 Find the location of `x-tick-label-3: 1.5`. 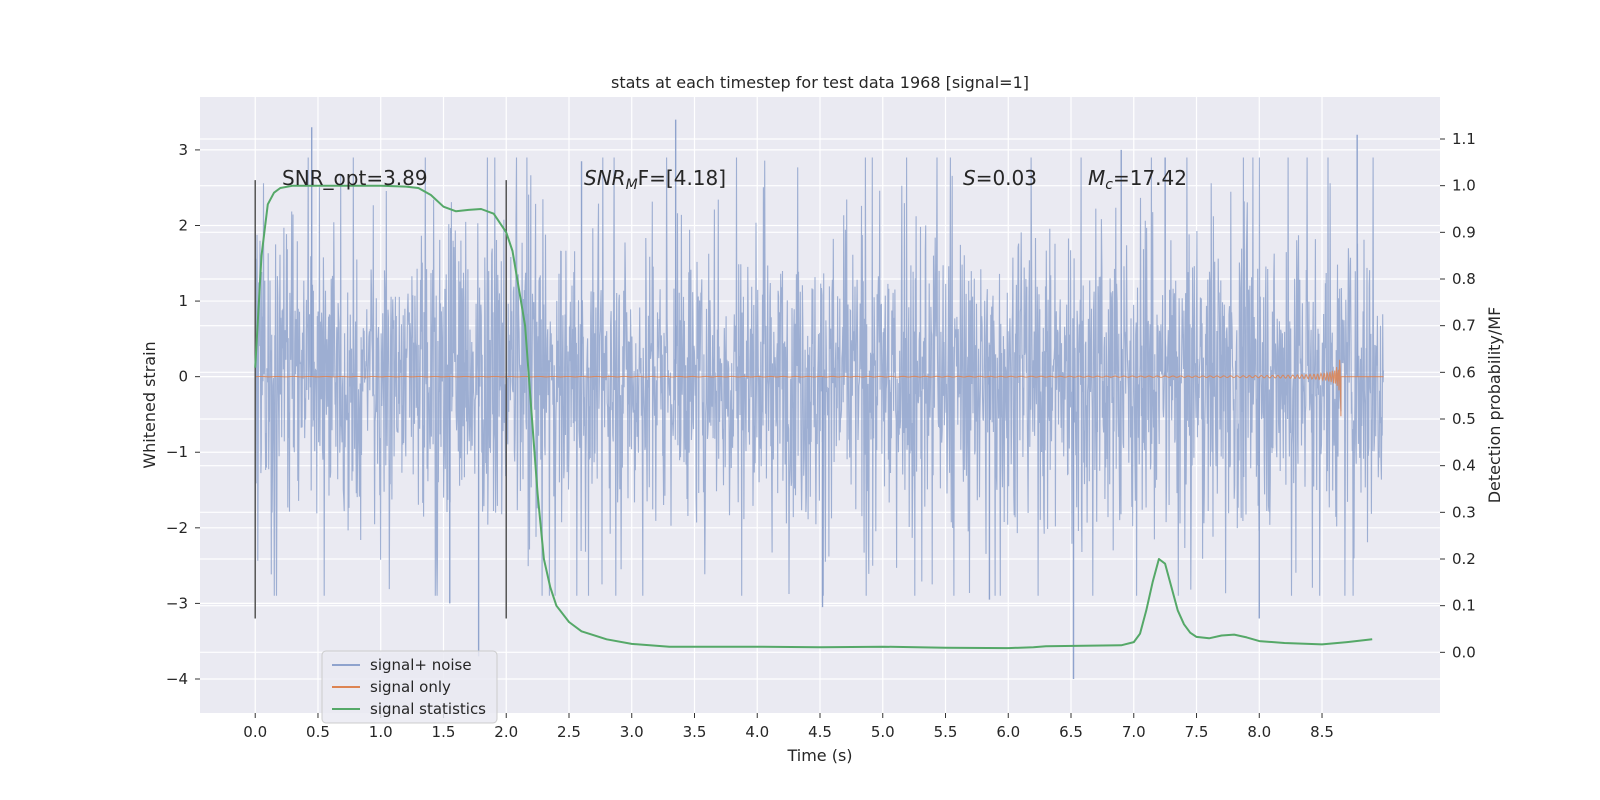

x-tick-label-3: 1.5 is located at coordinates (444, 732).